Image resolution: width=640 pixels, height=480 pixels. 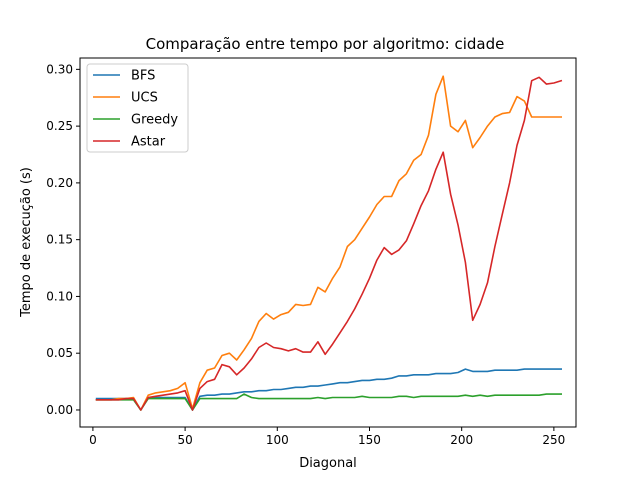 What do you see at coordinates (93, 440) in the screenshot?
I see `x-tick-label: 0` at bounding box center [93, 440].